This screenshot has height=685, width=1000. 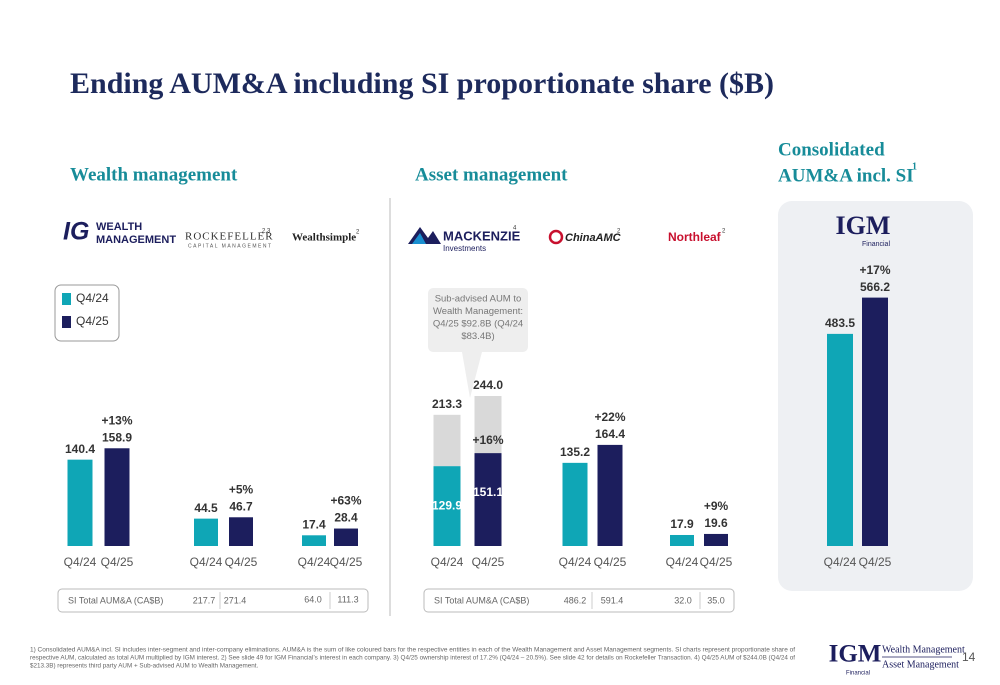 What do you see at coordinates (464, 248) in the screenshot?
I see `logo-text: Investments` at bounding box center [464, 248].